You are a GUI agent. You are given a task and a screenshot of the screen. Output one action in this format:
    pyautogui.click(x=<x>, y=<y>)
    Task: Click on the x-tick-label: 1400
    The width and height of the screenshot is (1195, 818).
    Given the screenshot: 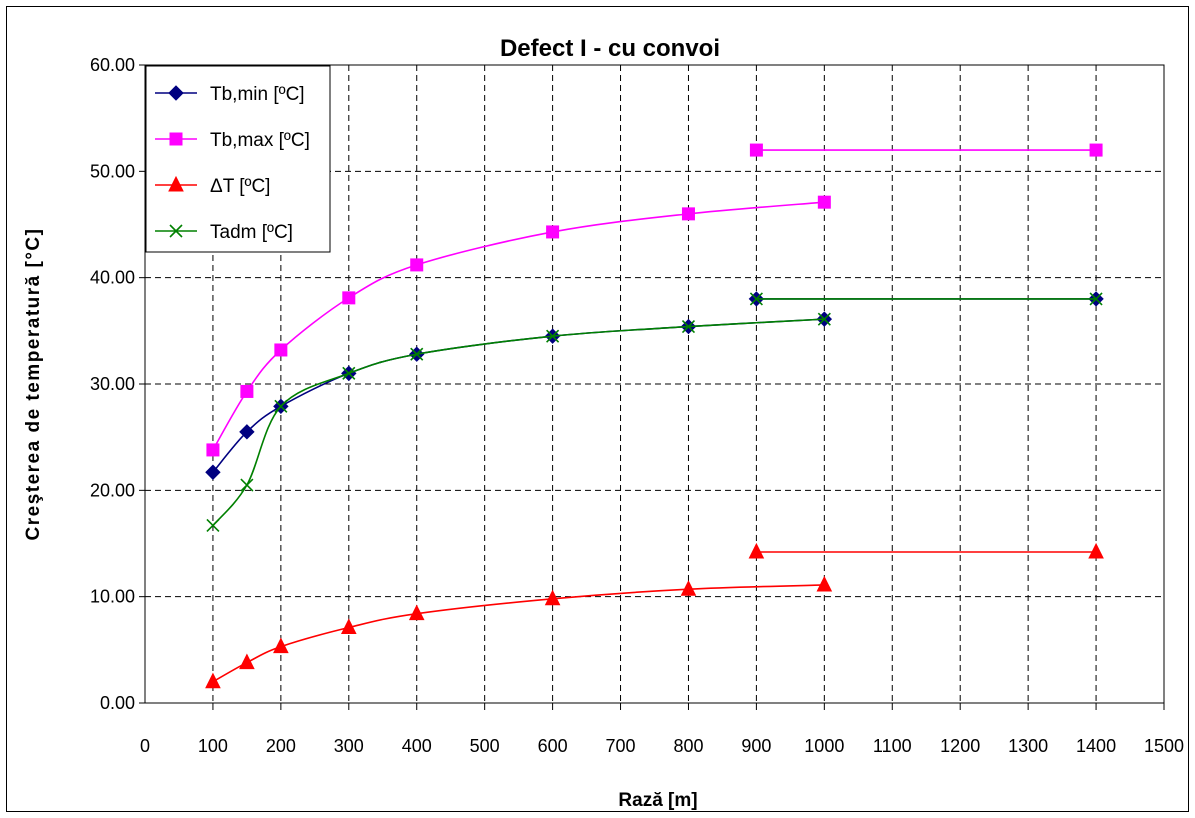 What is the action you would take?
    pyautogui.click(x=1096, y=746)
    